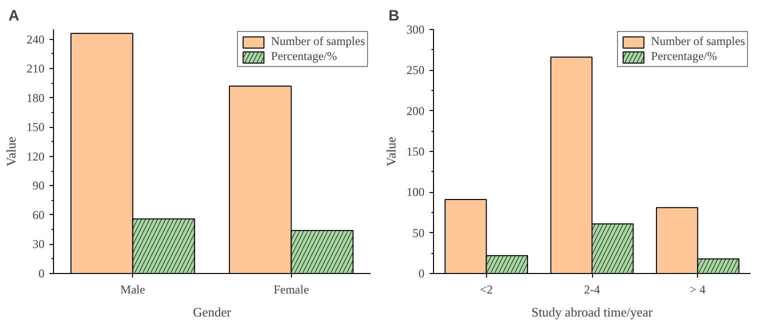 The image size is (765, 324). What do you see at coordinates (212, 312) in the screenshot?
I see `x-axis-title: Gender` at bounding box center [212, 312].